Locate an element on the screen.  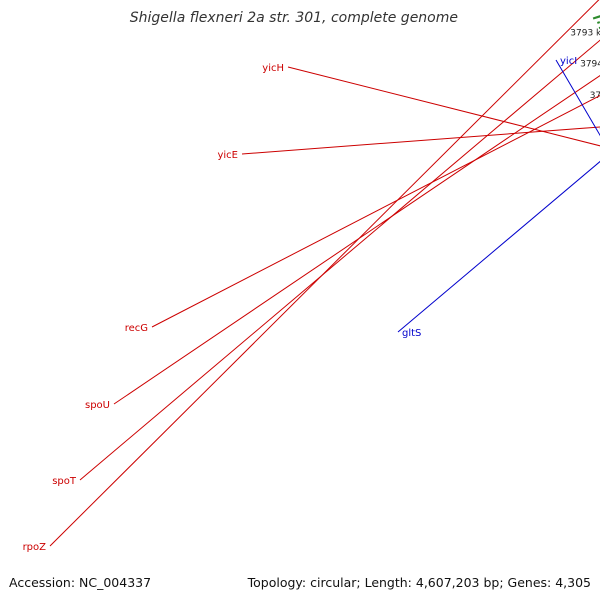
yicH-gene-label: yicH is located at coordinates (273, 68).